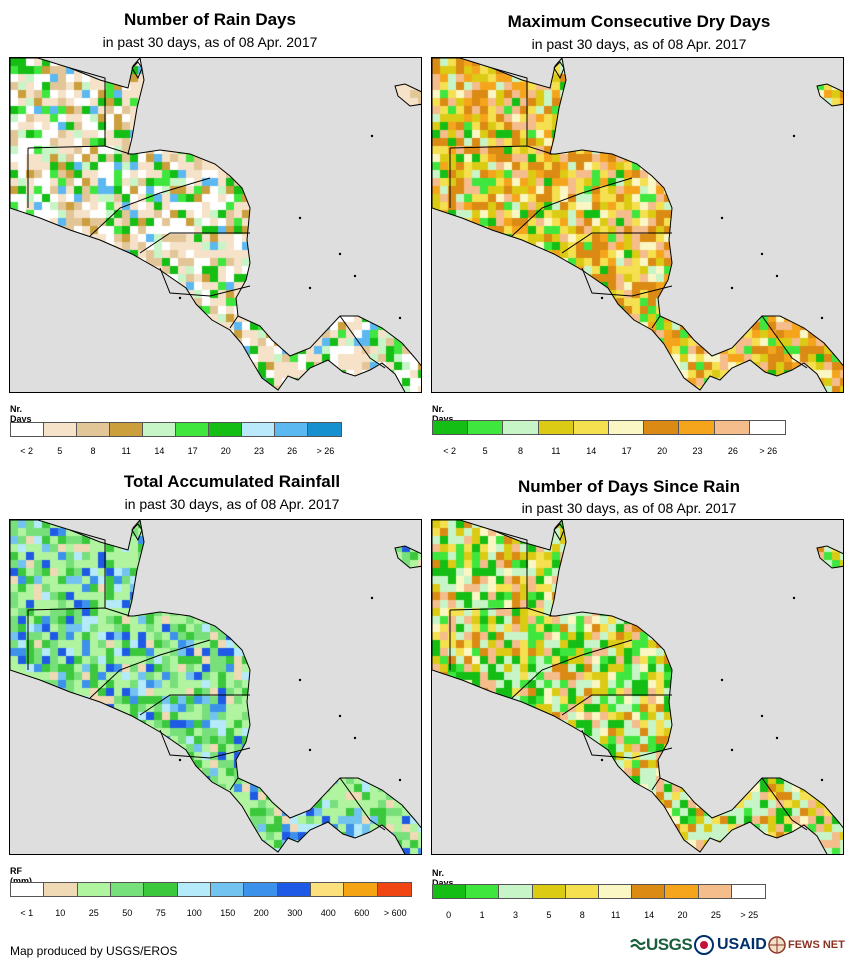 The image size is (854, 970). I want to click on legend-title: Nr. Days, so click(21, 414).